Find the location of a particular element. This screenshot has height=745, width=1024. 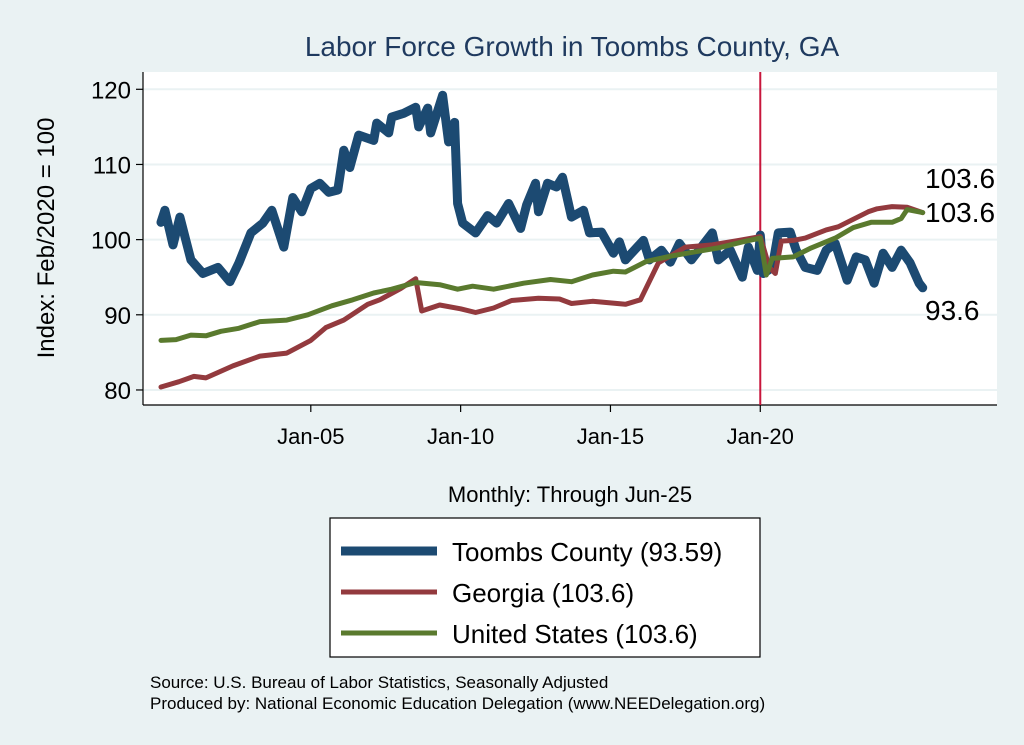

end-label-georgia: 103.6 is located at coordinates (960, 178).